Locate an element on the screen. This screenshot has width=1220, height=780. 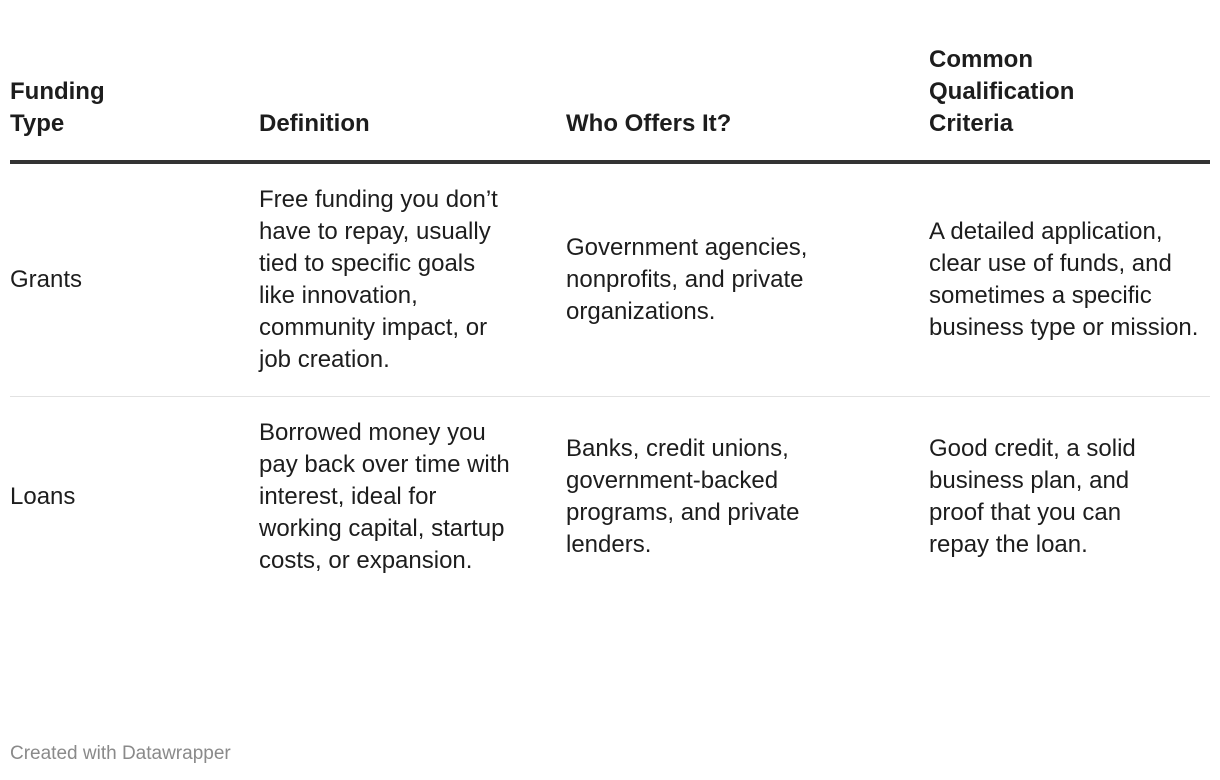
header-definition: Definition is located at coordinates (412, 104).